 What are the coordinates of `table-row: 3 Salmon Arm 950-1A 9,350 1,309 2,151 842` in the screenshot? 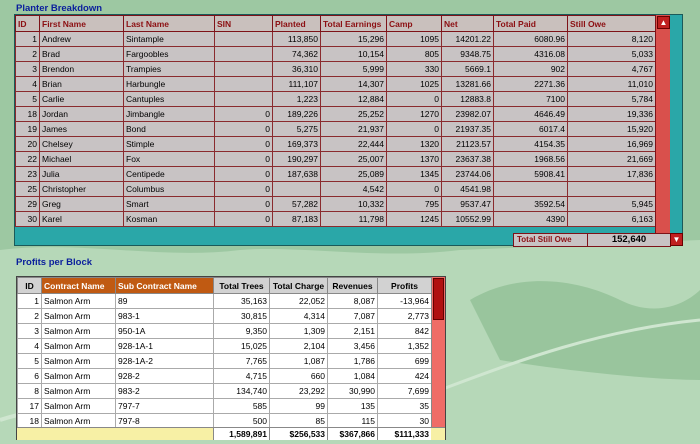 It's located at (224, 331).